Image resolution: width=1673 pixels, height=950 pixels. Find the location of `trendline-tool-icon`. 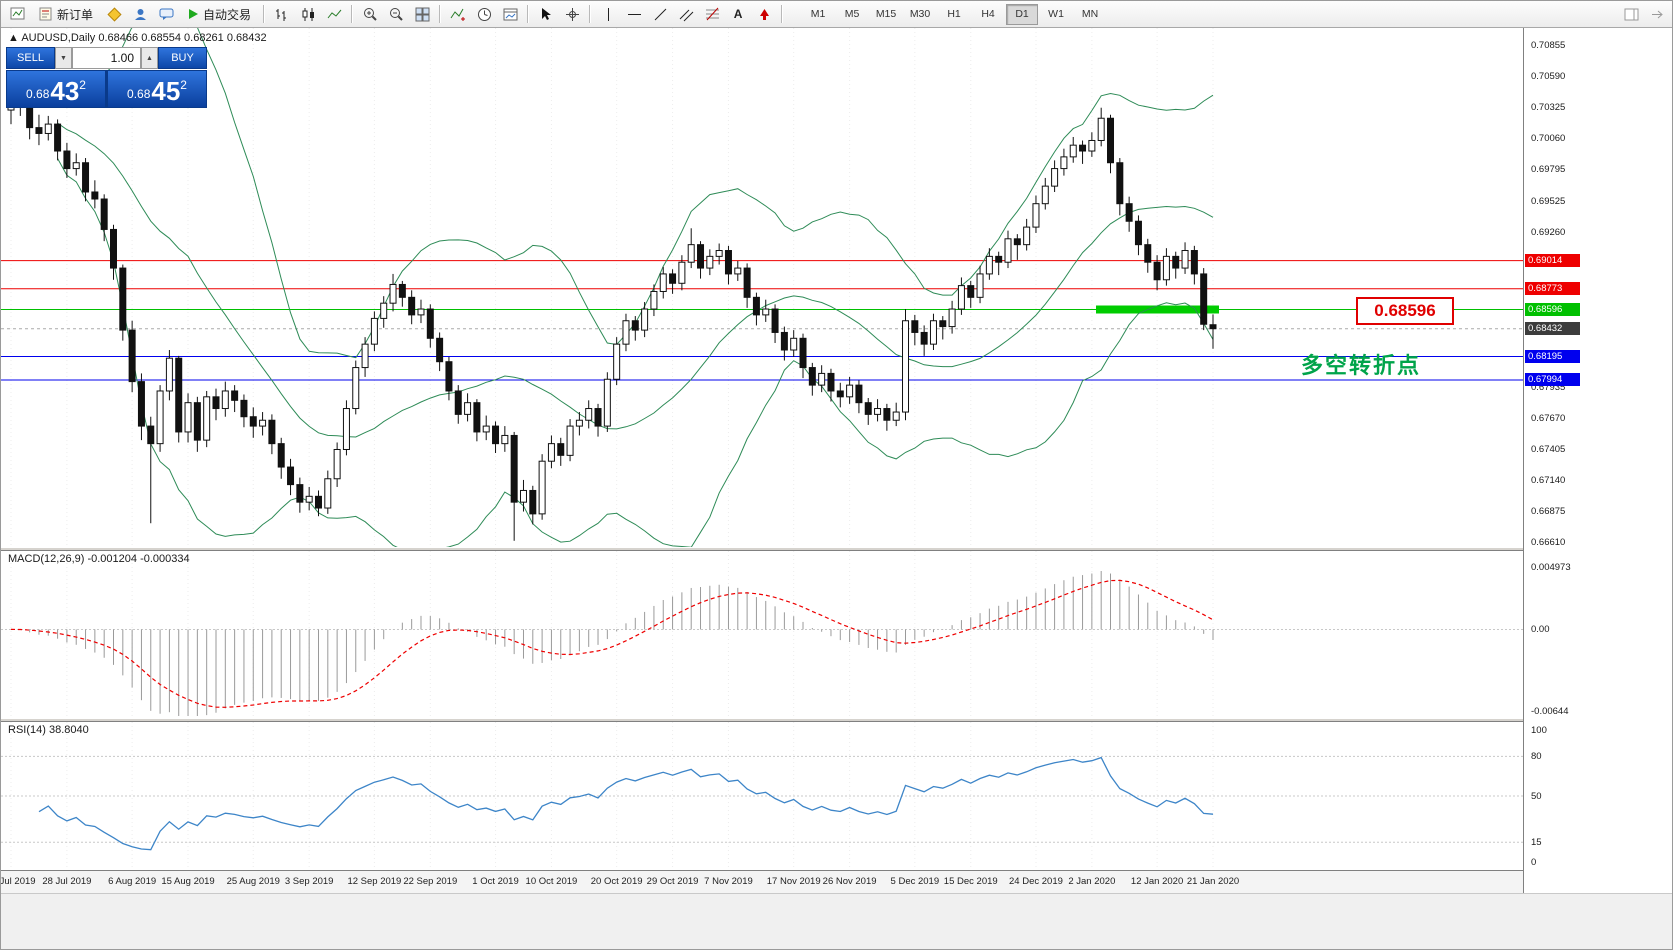

trendline-tool-icon is located at coordinates (660, 14).